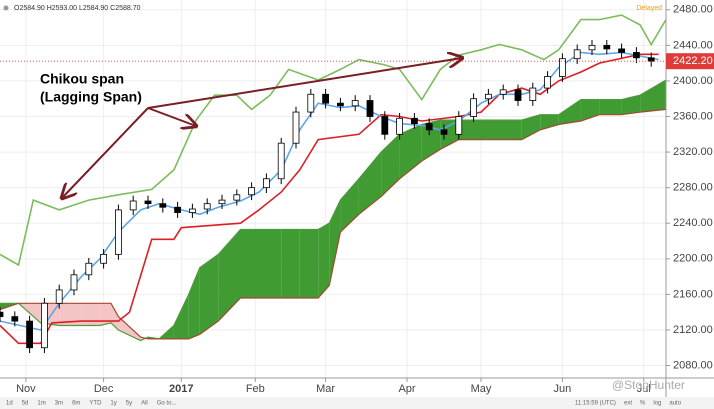 Image resolution: width=714 pixels, height=409 pixels. What do you see at coordinates (693, 294) in the screenshot?
I see `y-tick-label: 2160.00` at bounding box center [693, 294].